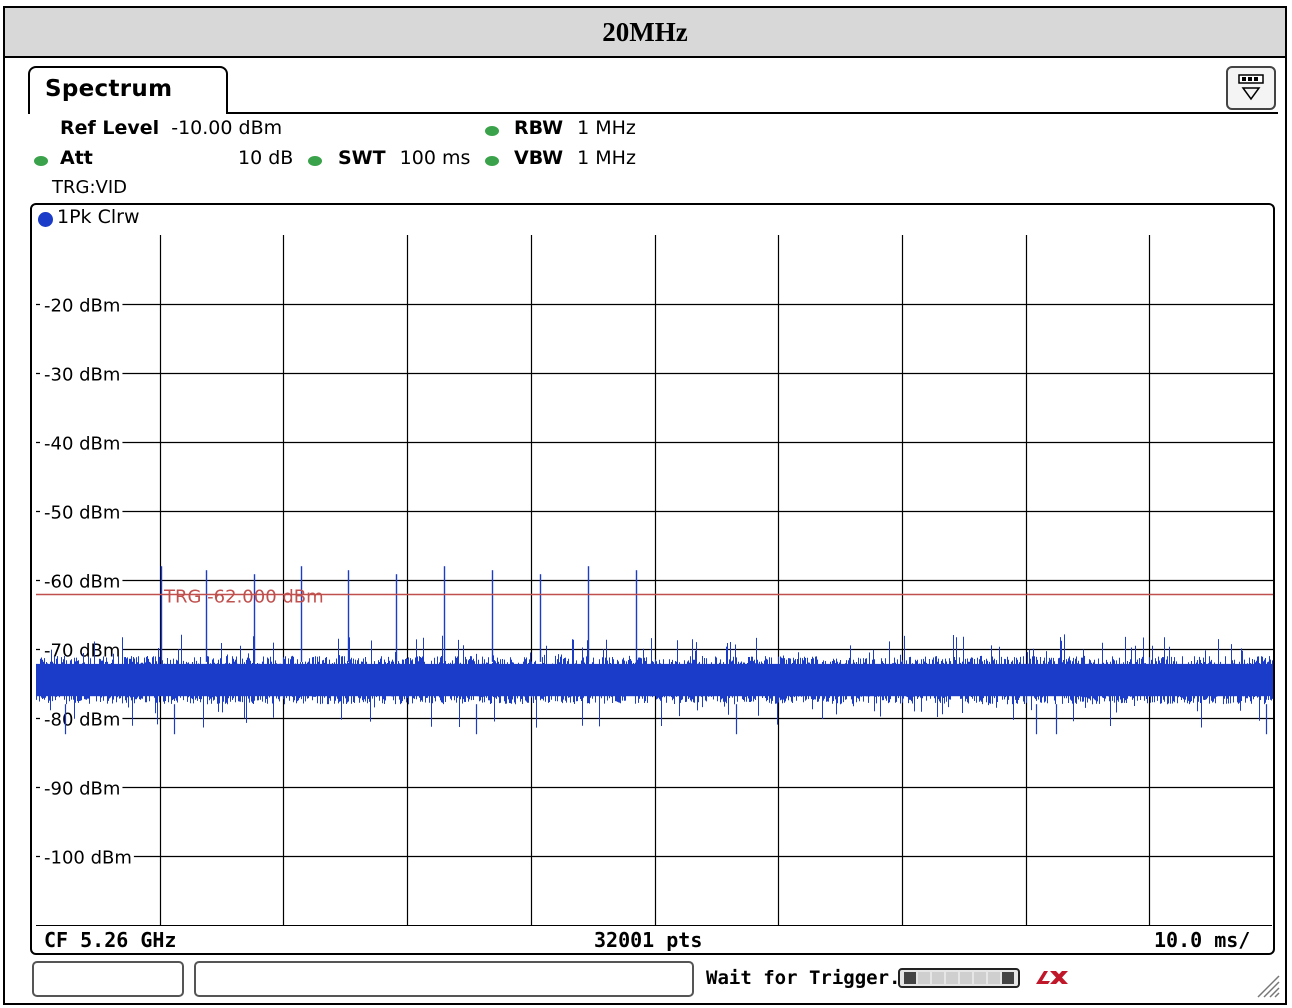 The image size is (1292, 1008). What do you see at coordinates (82, 375) in the screenshot?
I see `y-tick-label: -30 dBm` at bounding box center [82, 375].